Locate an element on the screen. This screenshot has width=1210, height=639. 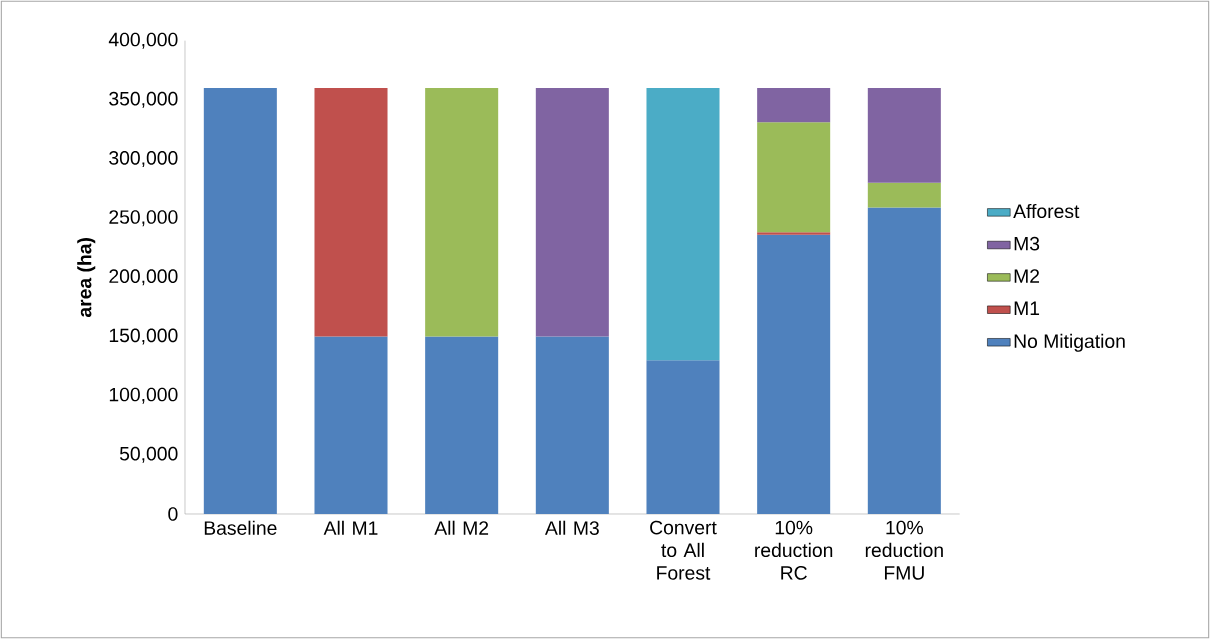
x-tick-label: All M3 is located at coordinates (571, 527).